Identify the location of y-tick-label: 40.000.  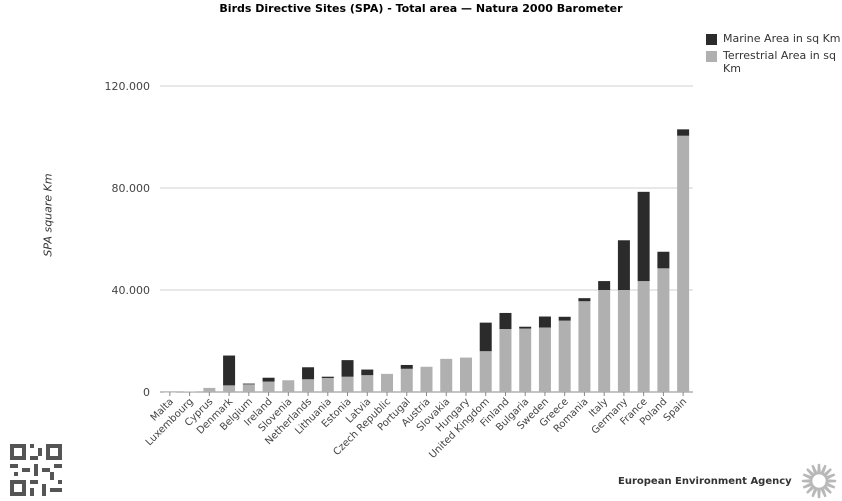
(131, 290).